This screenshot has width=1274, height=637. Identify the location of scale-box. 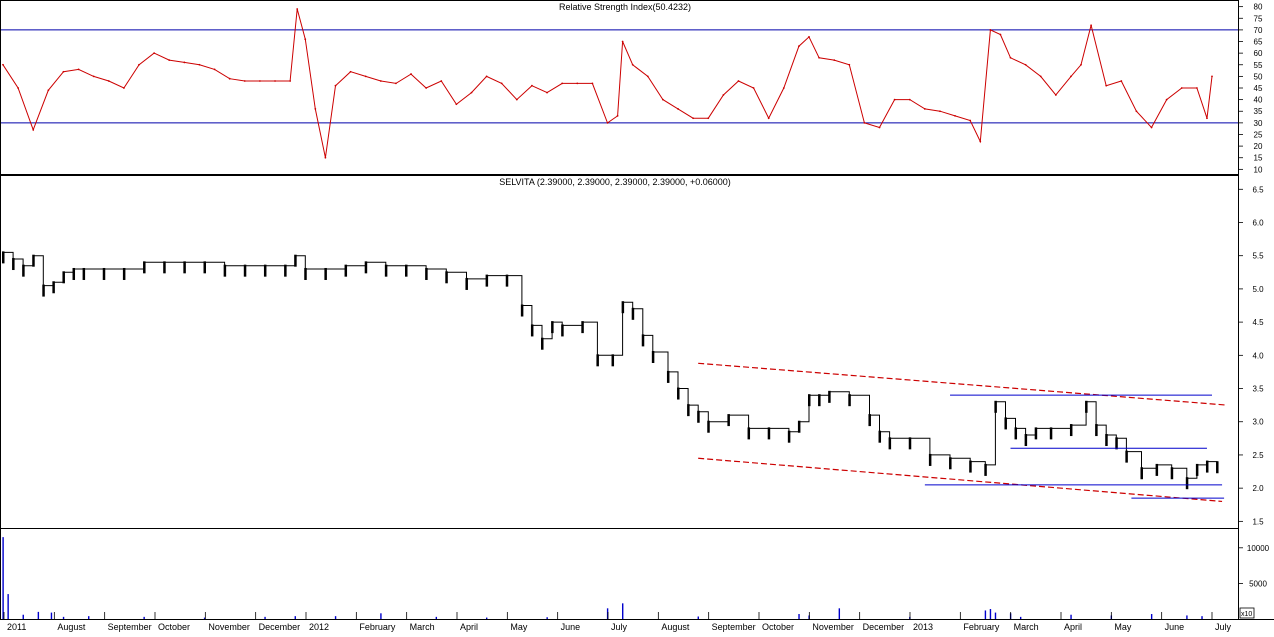
(1247, 613).